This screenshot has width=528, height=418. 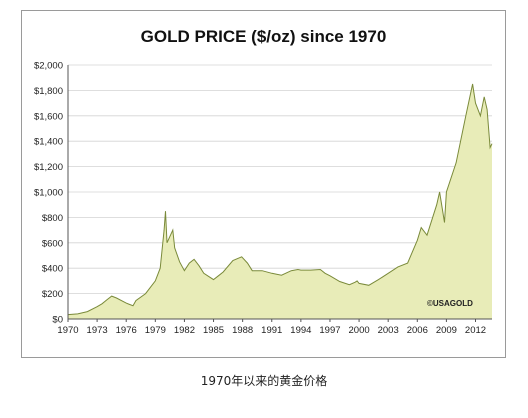 I want to click on y-tick-label-3: $600, so click(x=52, y=243).